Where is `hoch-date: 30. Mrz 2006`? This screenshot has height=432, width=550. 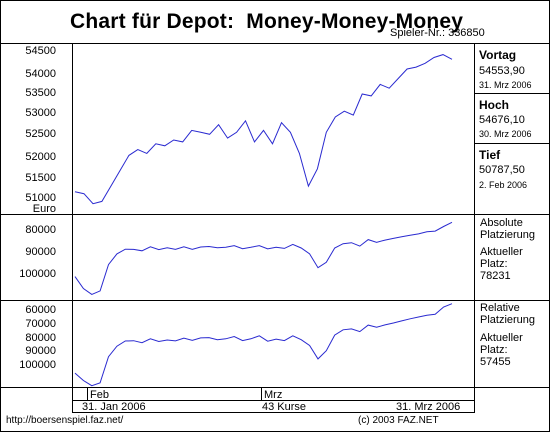
hoch-date: 30. Mrz 2006 is located at coordinates (505, 134).